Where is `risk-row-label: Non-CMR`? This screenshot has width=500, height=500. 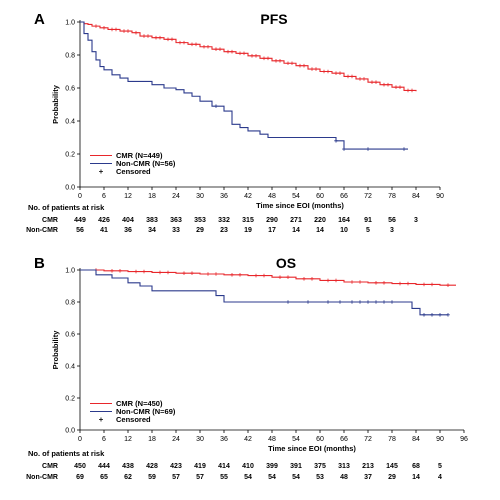 risk-row-label: Non-CMR is located at coordinates (42, 477).